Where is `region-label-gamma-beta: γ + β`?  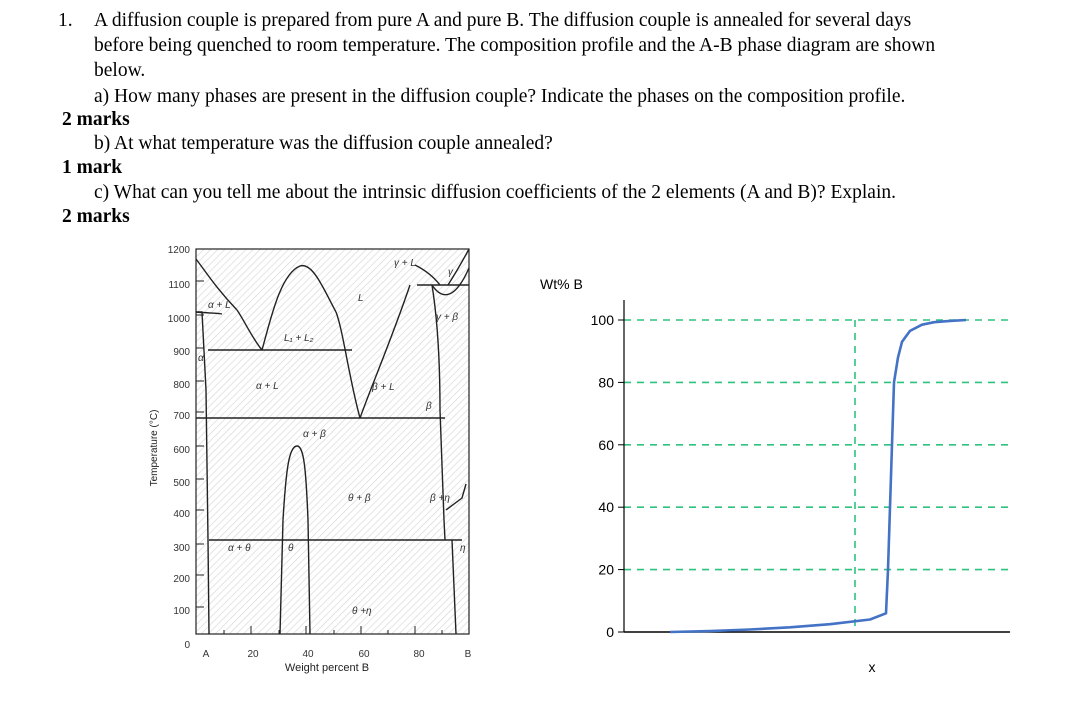
region-label-gamma-beta: γ + β is located at coordinates (447, 317).